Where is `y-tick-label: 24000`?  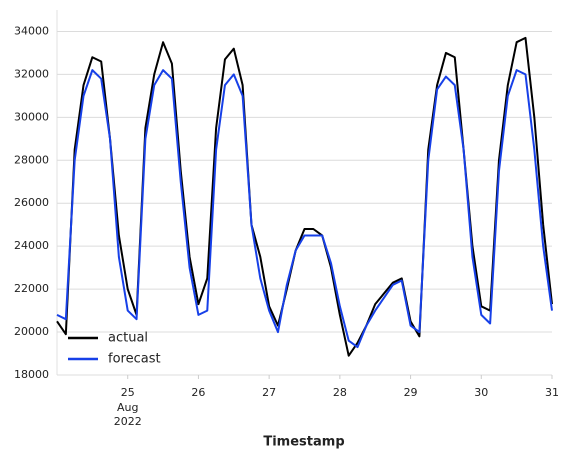 y-tick-label: 24000 is located at coordinates (31, 245).